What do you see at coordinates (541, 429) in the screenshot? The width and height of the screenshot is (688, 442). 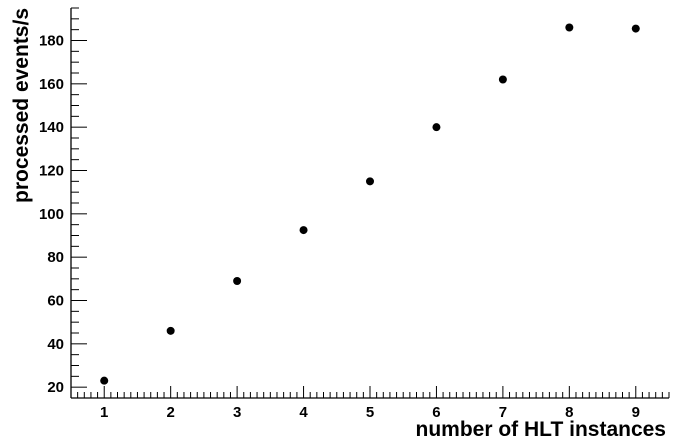 I see `x-axis-title: number of HLT instances` at bounding box center [541, 429].